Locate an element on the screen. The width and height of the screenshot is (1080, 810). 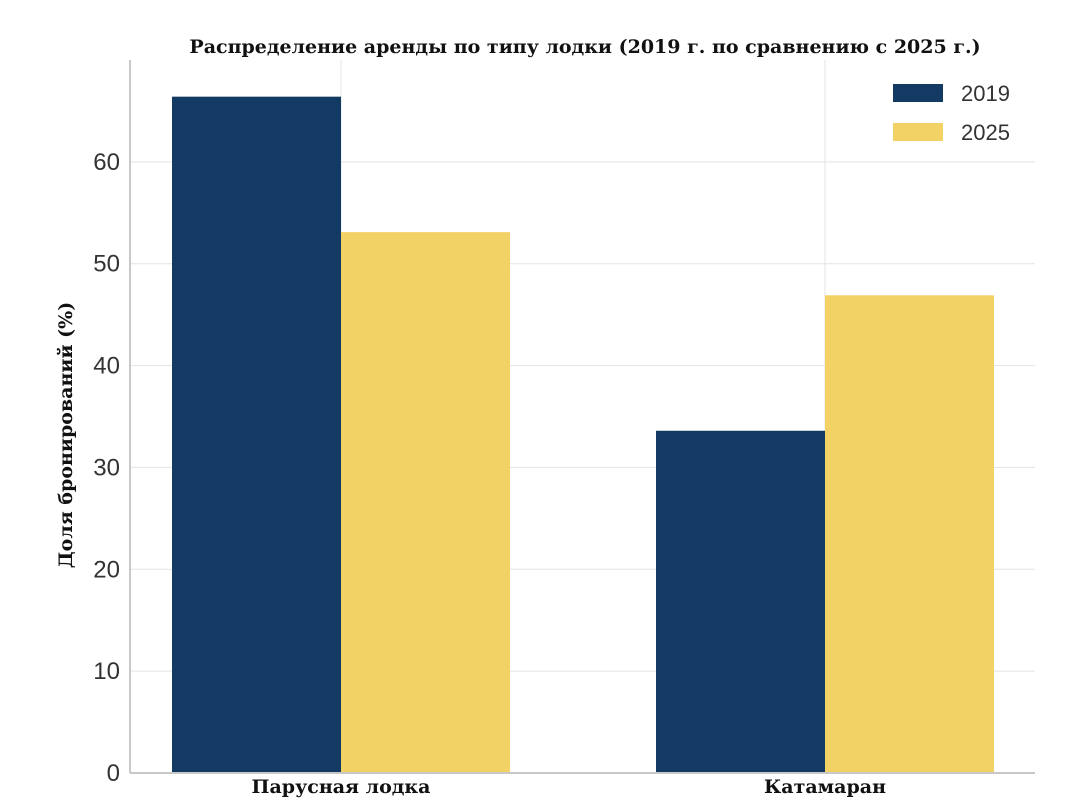
y-tick-label: 60 is located at coordinates (106, 162).